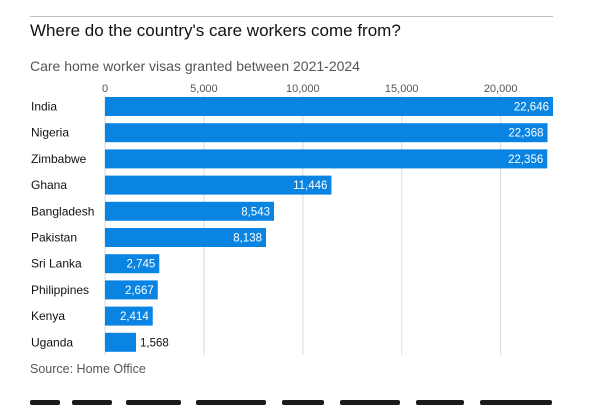 The height and width of the screenshot is (406, 592). I want to click on value-label: 2,414, so click(134, 317).